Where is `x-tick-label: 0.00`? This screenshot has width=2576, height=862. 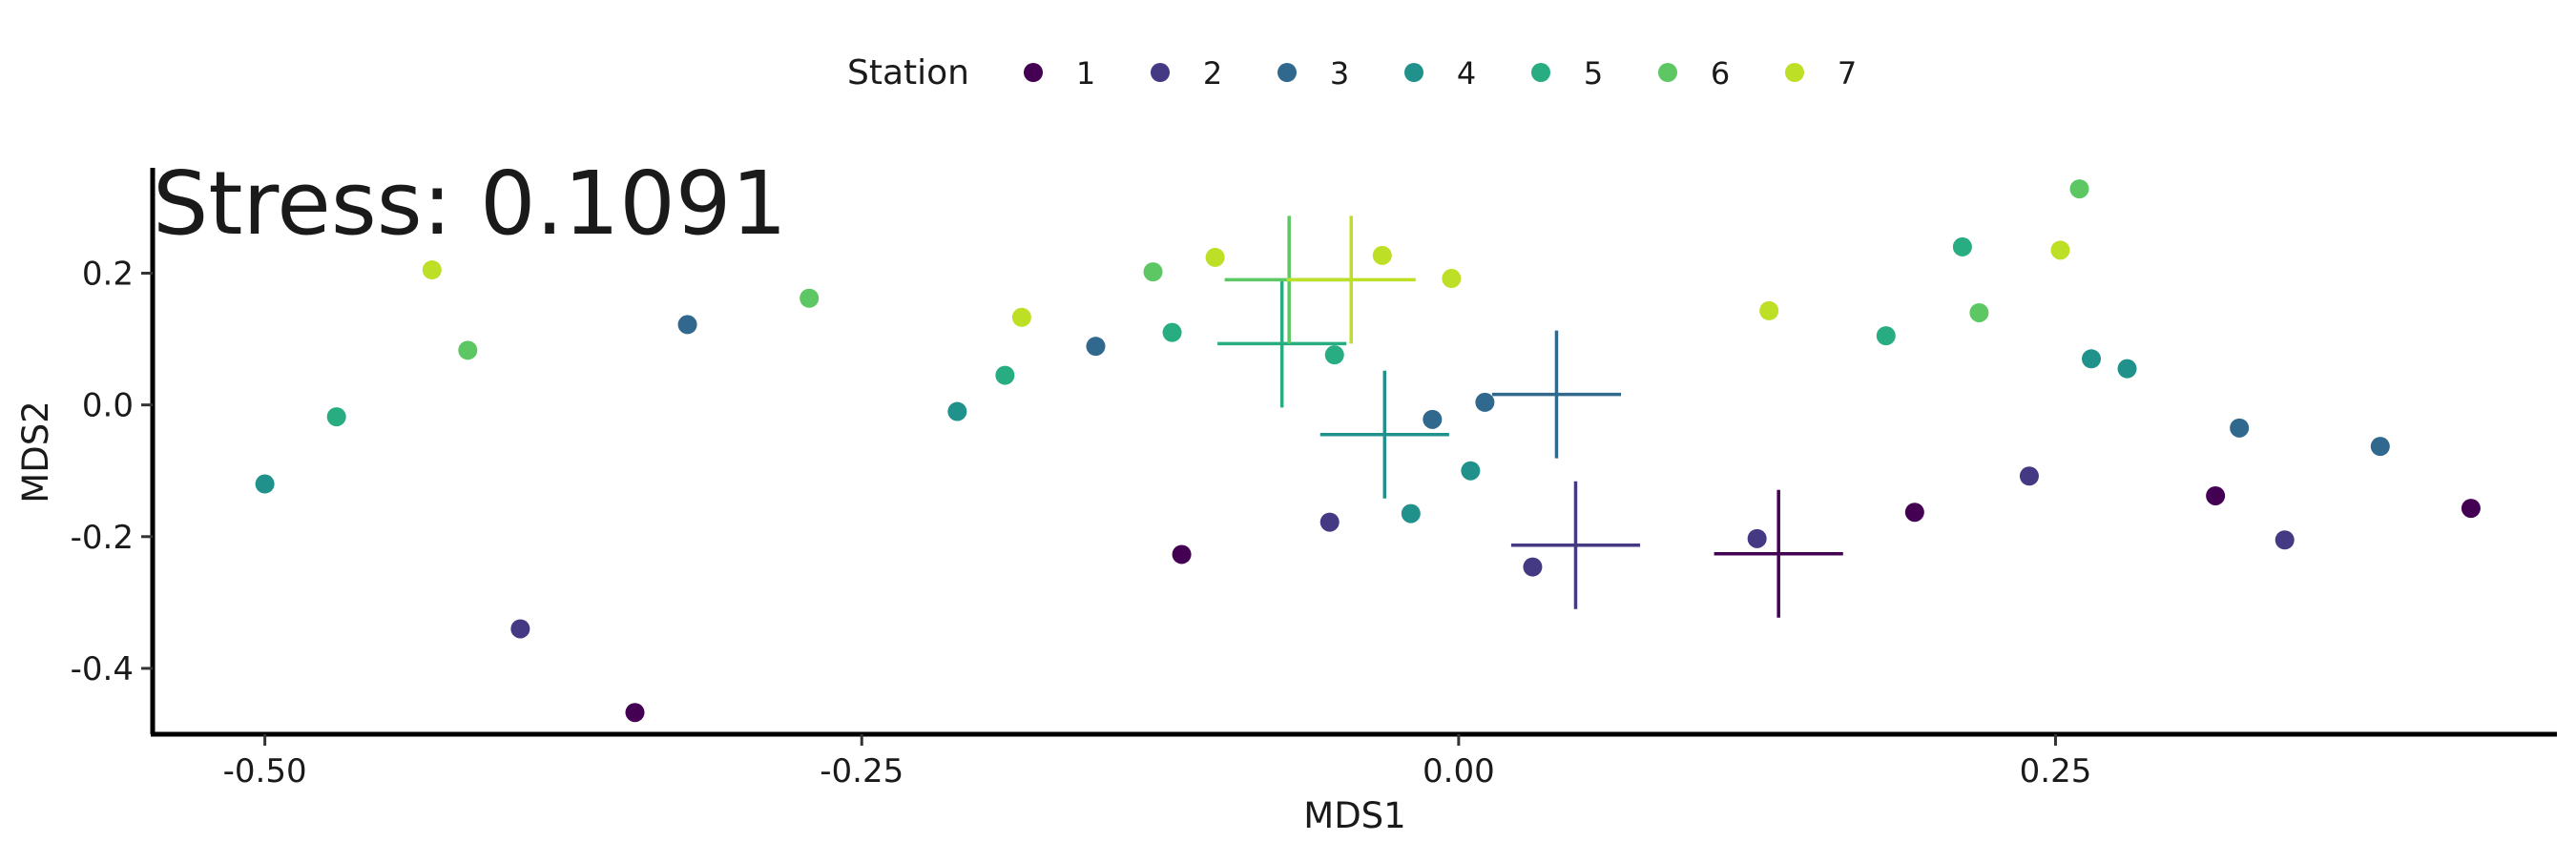 x-tick-label: 0.00 is located at coordinates (1459, 771).